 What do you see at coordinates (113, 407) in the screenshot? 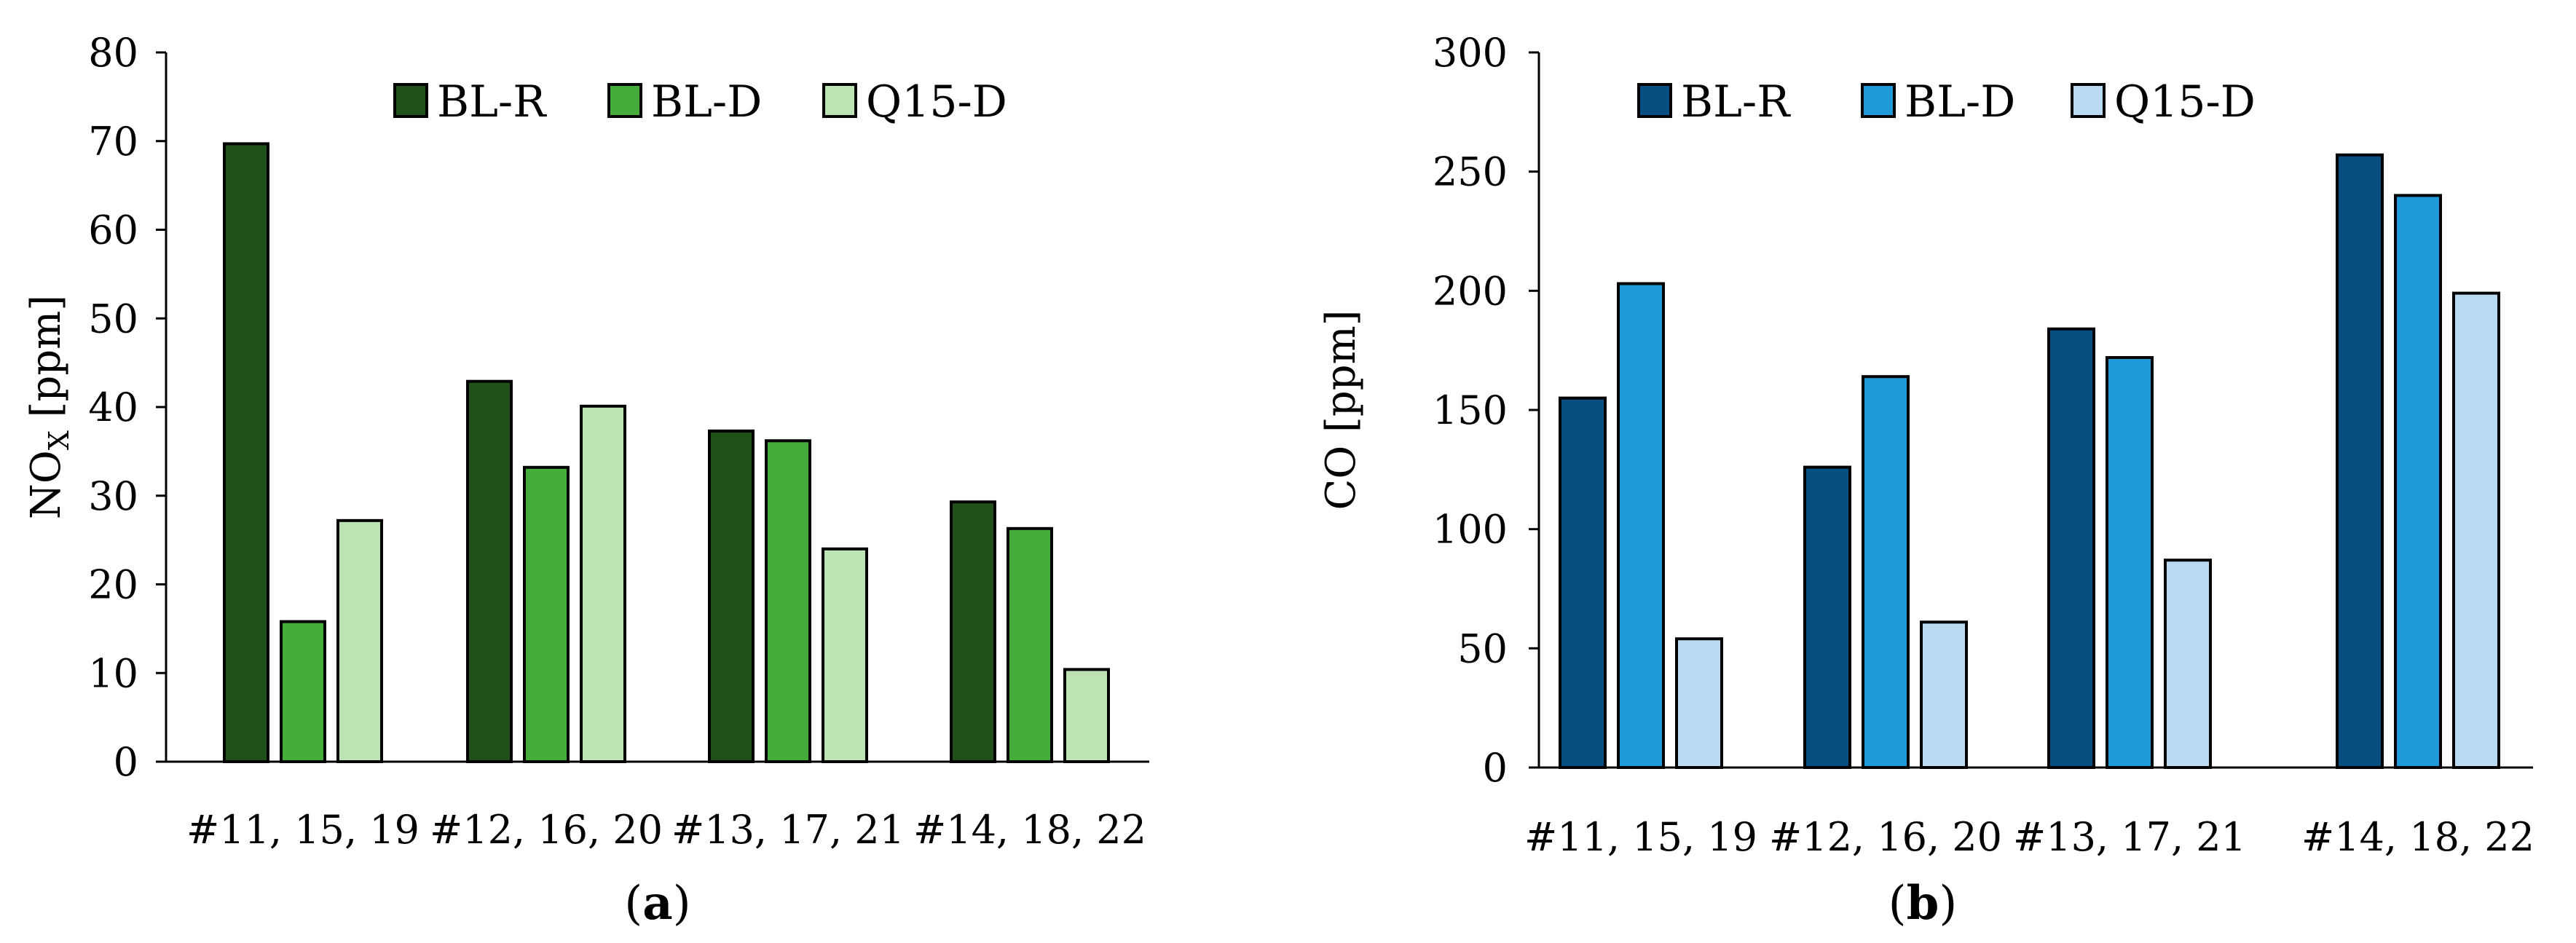
I see `y-tick-label: 40` at bounding box center [113, 407].